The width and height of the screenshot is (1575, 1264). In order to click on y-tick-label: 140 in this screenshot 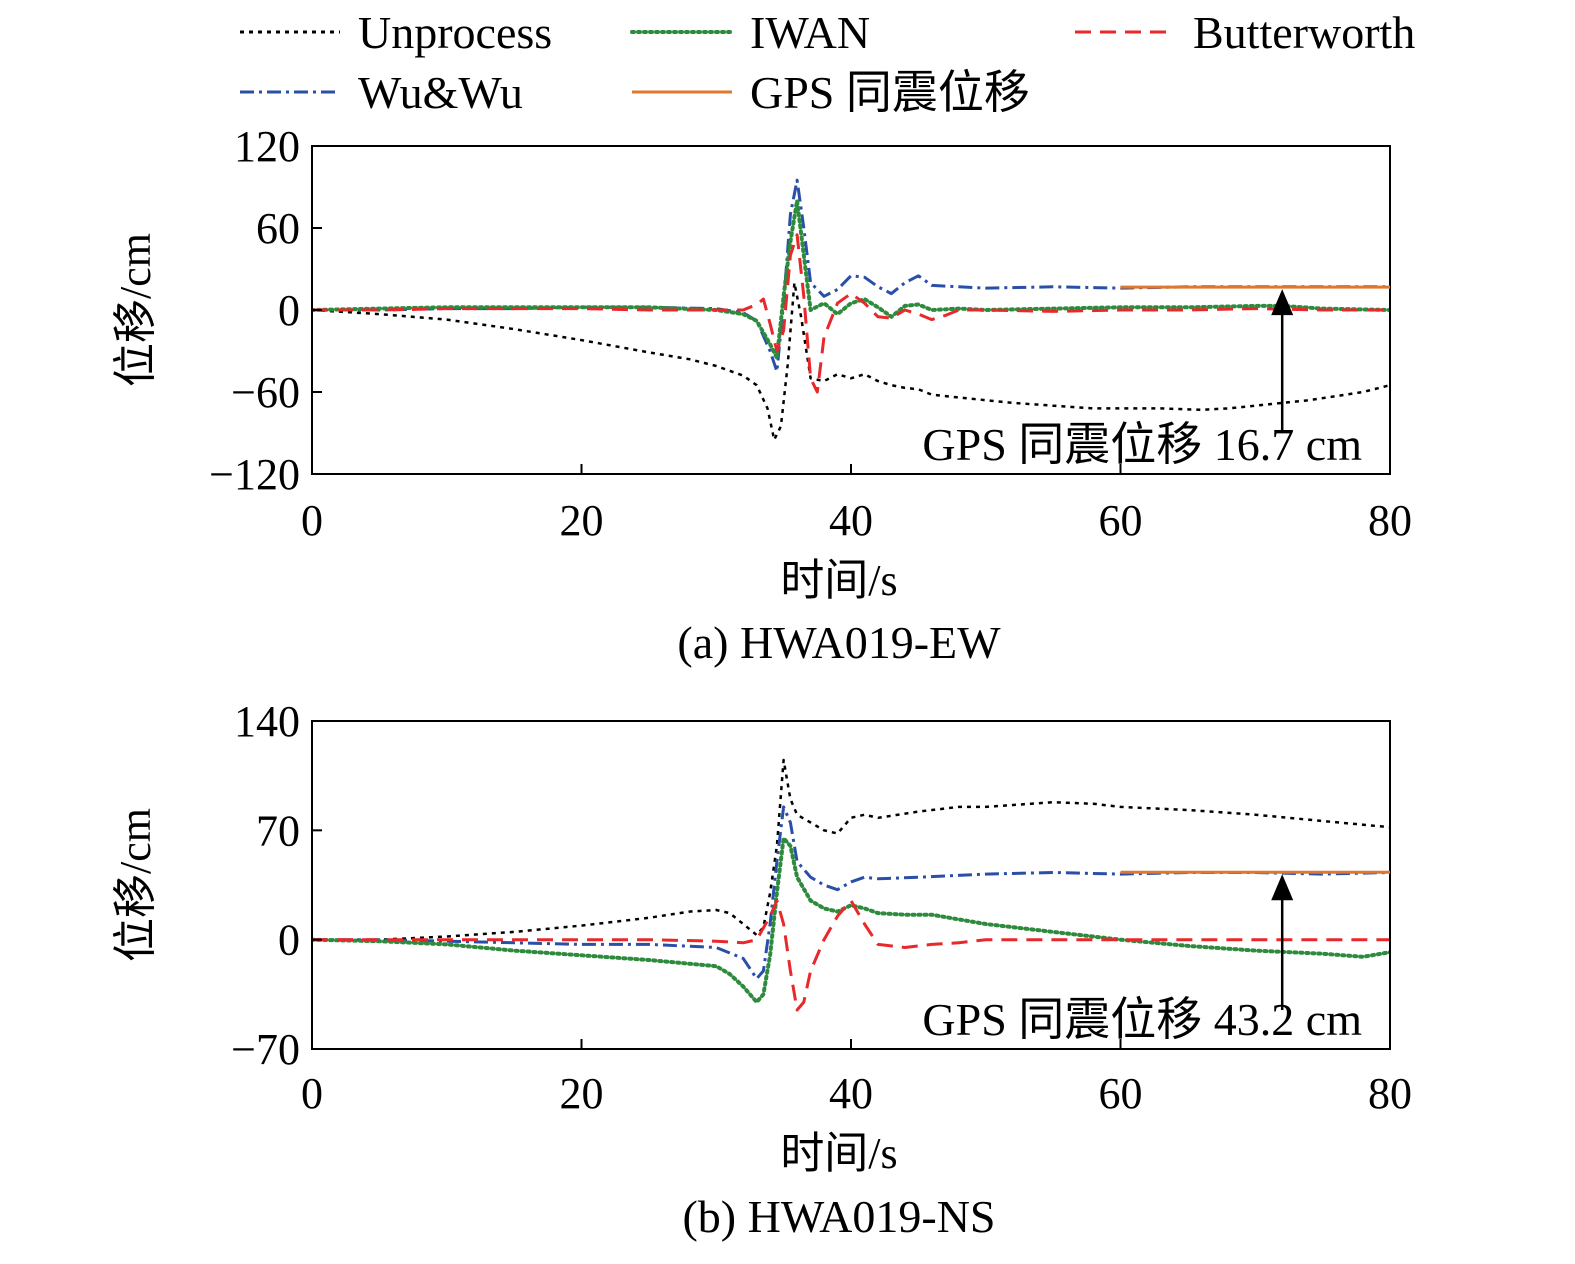, I will do `click(267, 721)`.